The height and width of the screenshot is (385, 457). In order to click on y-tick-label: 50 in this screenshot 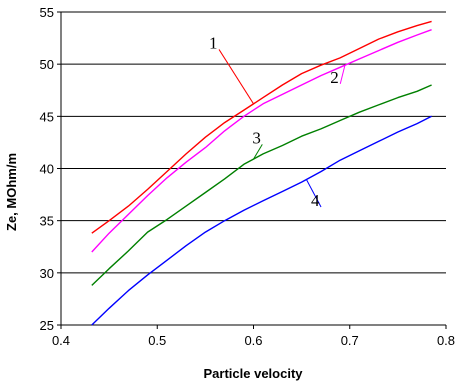, I will do `click(47, 64)`.